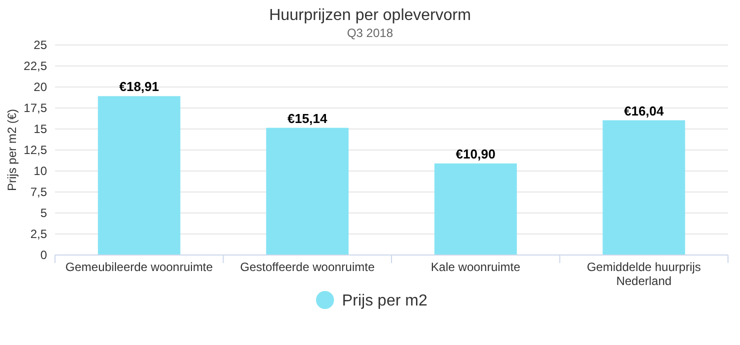 The width and height of the screenshot is (740, 345). Describe the element at coordinates (36, 150) in the screenshot. I see `y-tick-label: 12,5` at that location.